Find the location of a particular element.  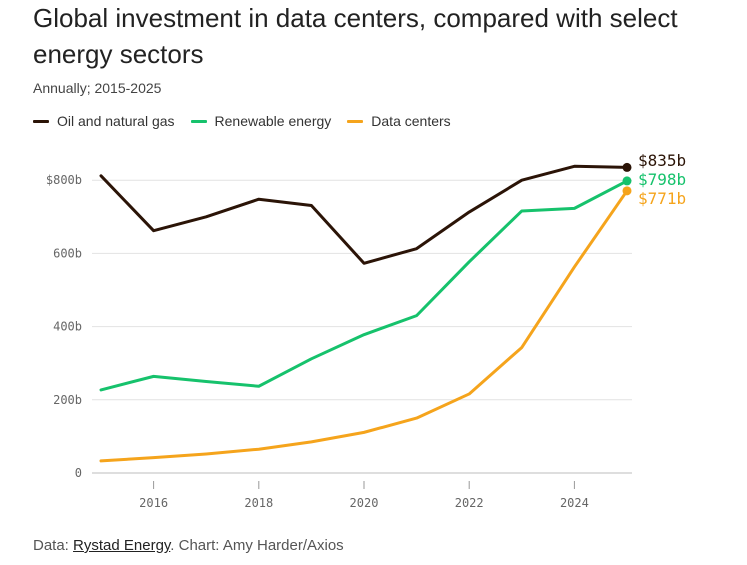

y-tick-label-800: $800b is located at coordinates (64, 180).